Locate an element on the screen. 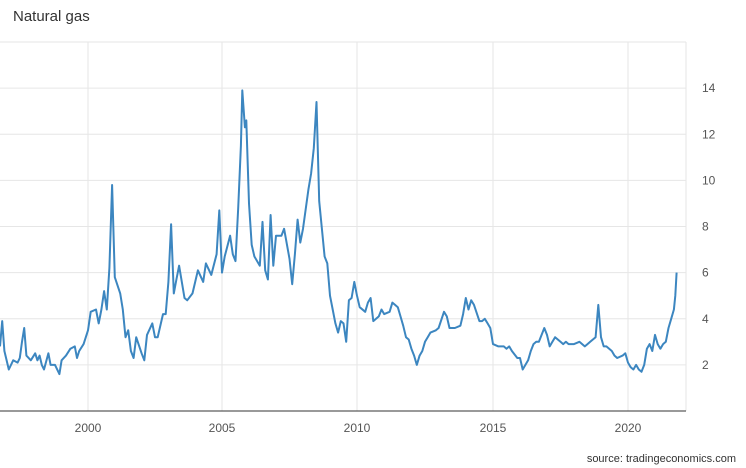 The height and width of the screenshot is (468, 746). x-tick-label: 2010 is located at coordinates (357, 428).